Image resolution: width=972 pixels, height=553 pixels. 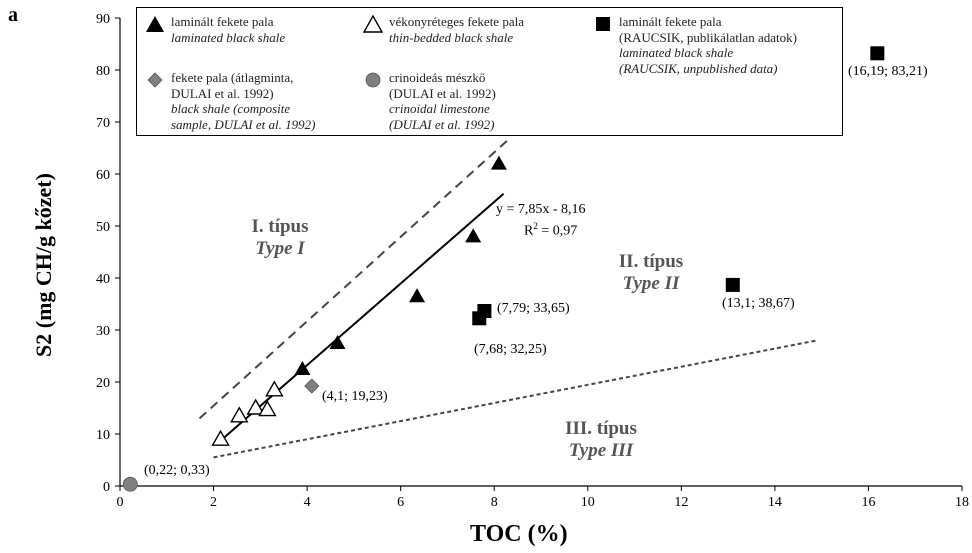 I want to click on regression-line, so click(x=363, y=316).